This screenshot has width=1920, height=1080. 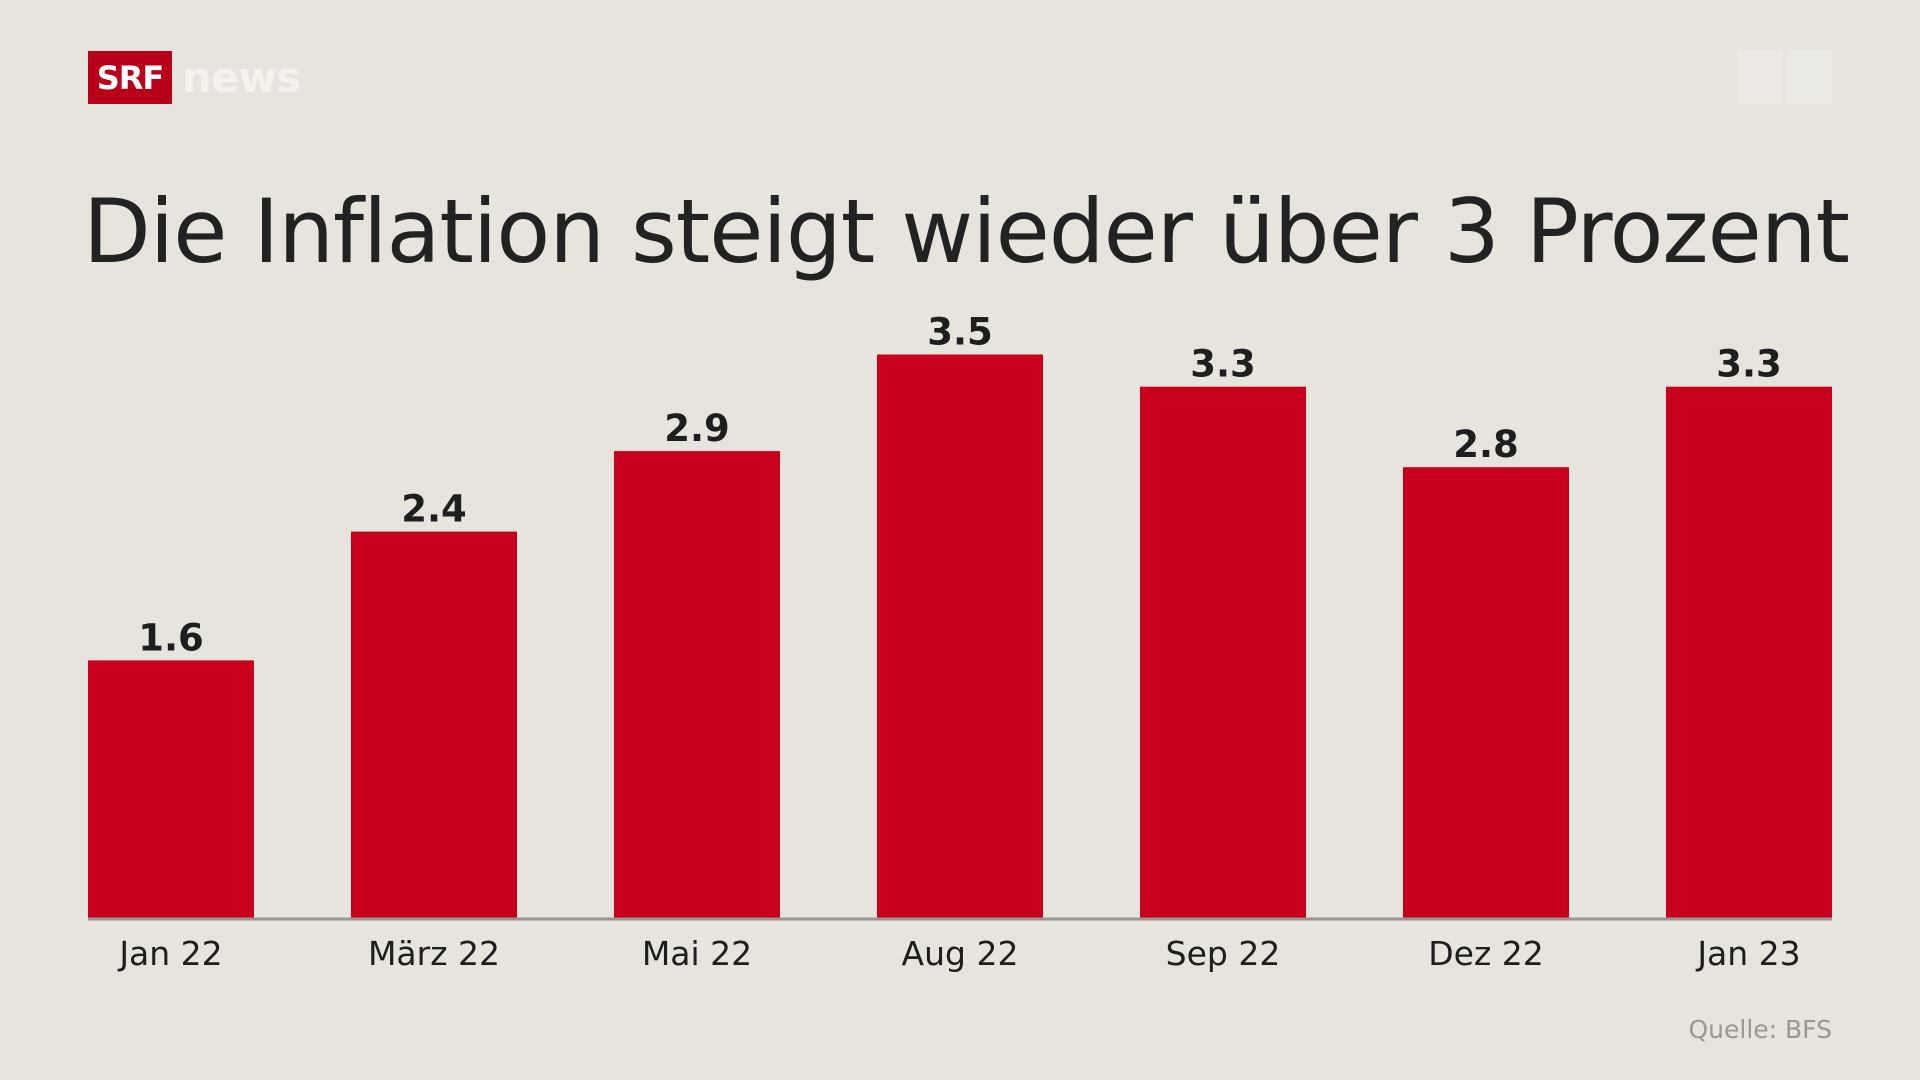 I want to click on x-tick-label: März 22, so click(x=434, y=953).